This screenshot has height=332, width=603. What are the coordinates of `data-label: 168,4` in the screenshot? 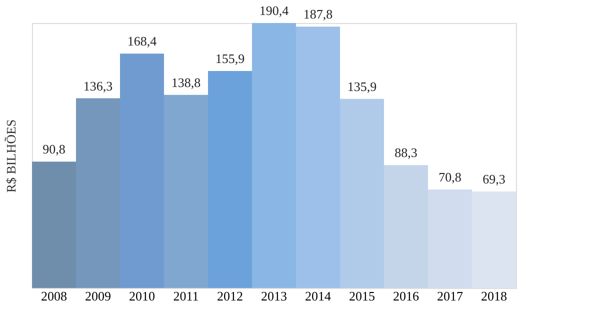 It's located at (142, 41).